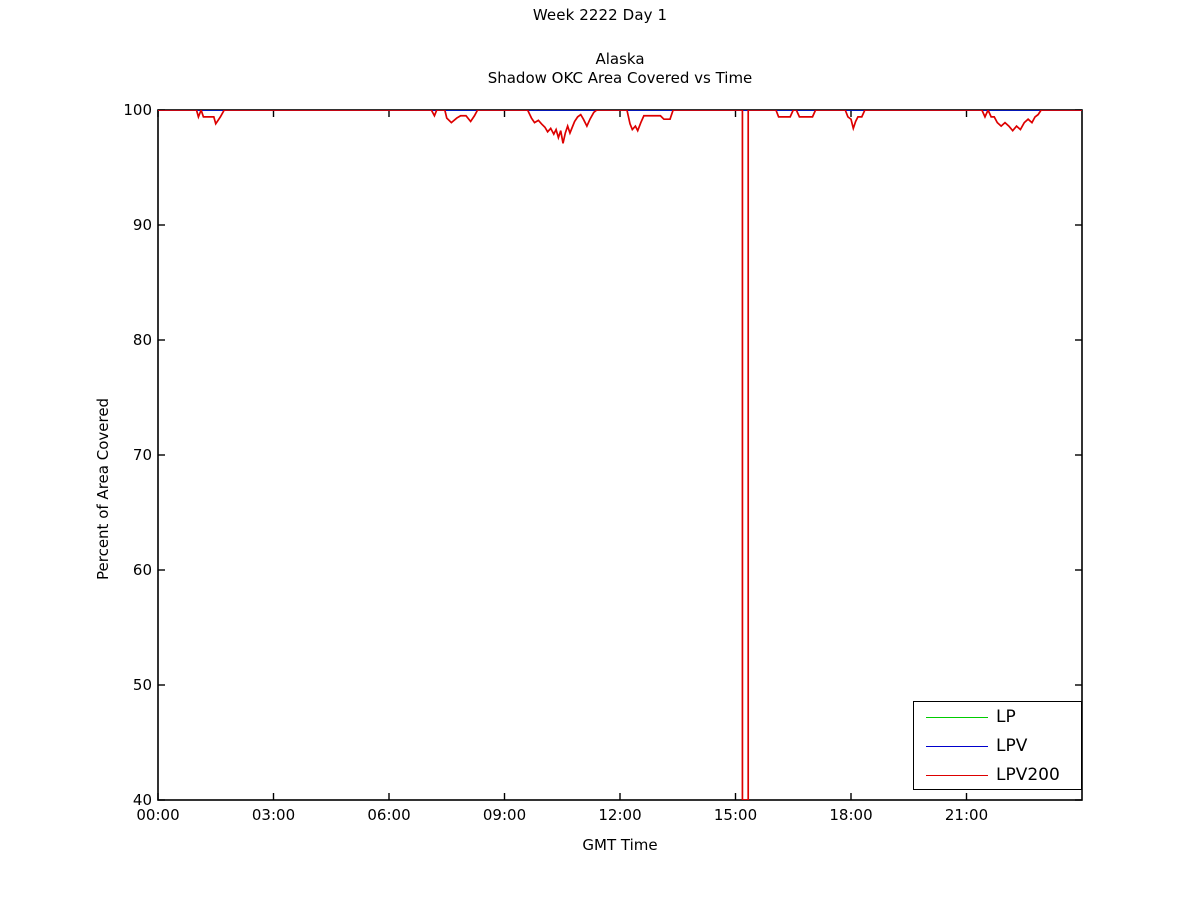 This screenshot has height=900, width=1200. I want to click on legend-swatch-lpv200, so click(957, 775).